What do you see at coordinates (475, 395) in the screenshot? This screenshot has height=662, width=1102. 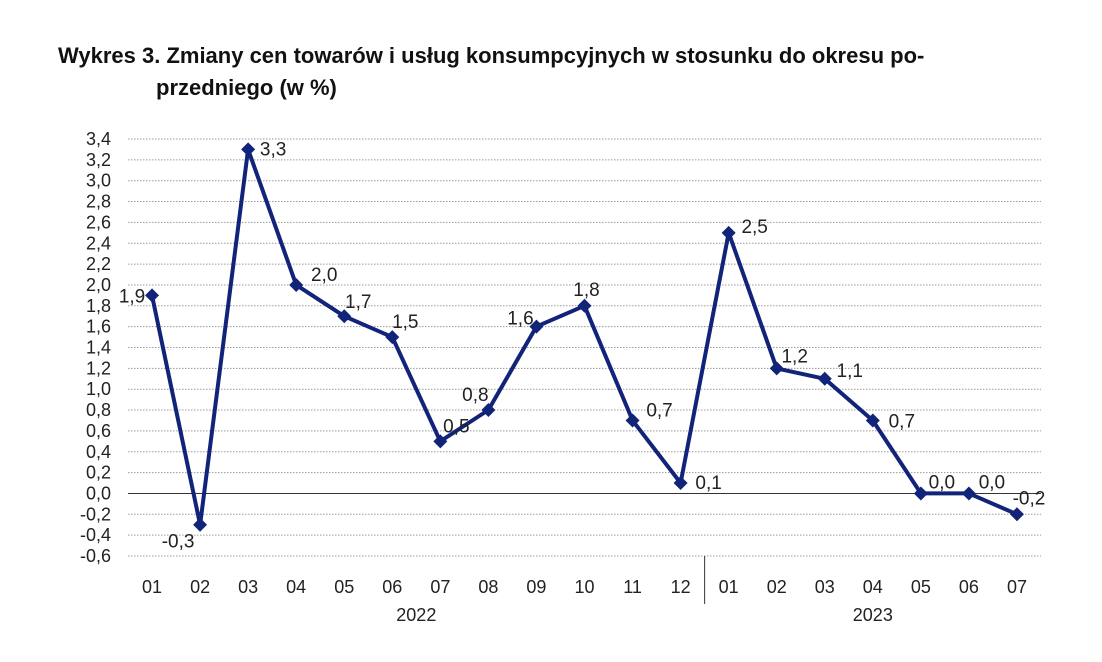 I see `data-label: 0,8` at bounding box center [475, 395].